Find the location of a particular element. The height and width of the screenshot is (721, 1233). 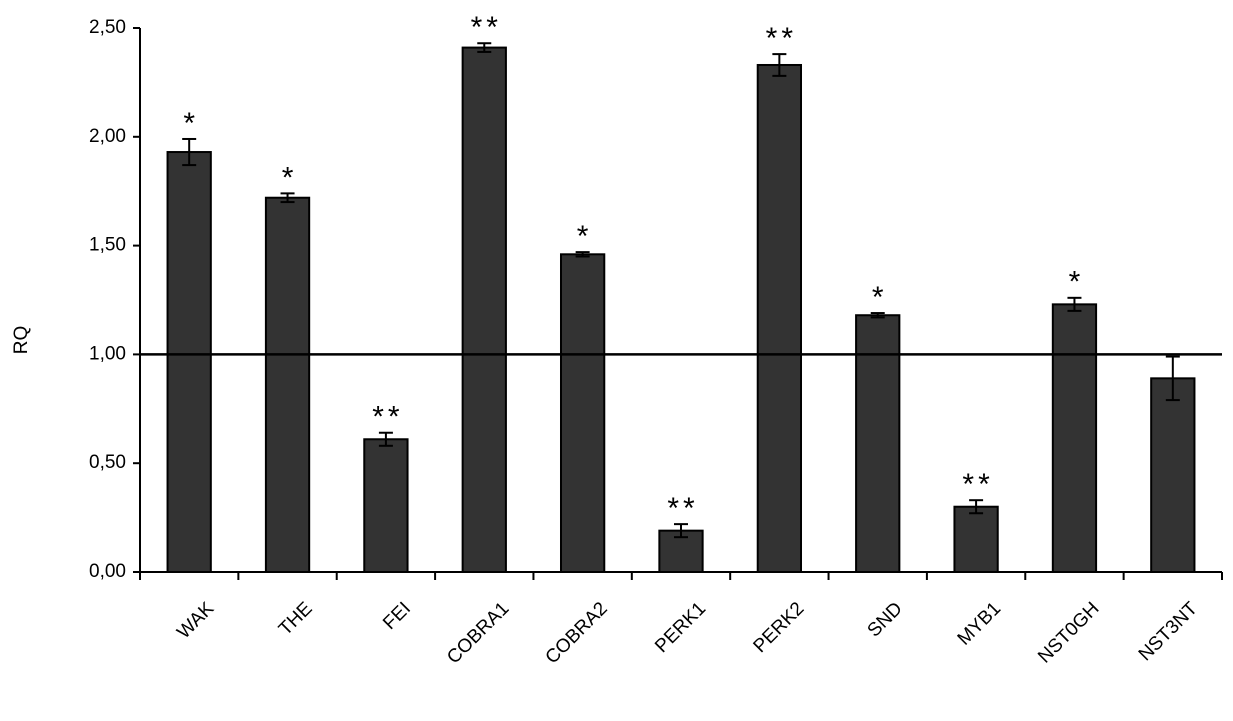

x-tick-label: NST0GH is located at coordinates (1068, 632).